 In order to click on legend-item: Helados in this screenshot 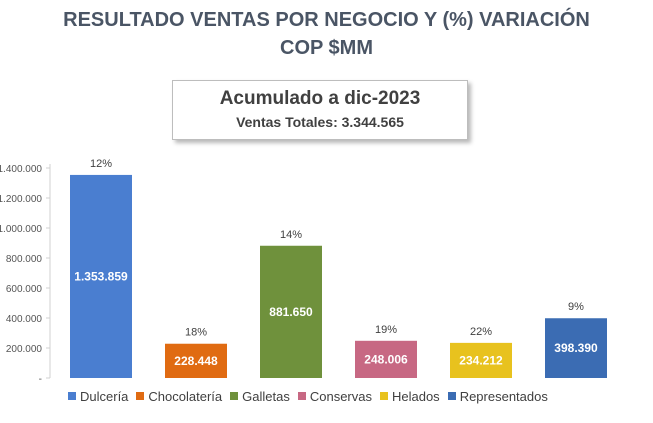, I will do `click(409, 396)`.